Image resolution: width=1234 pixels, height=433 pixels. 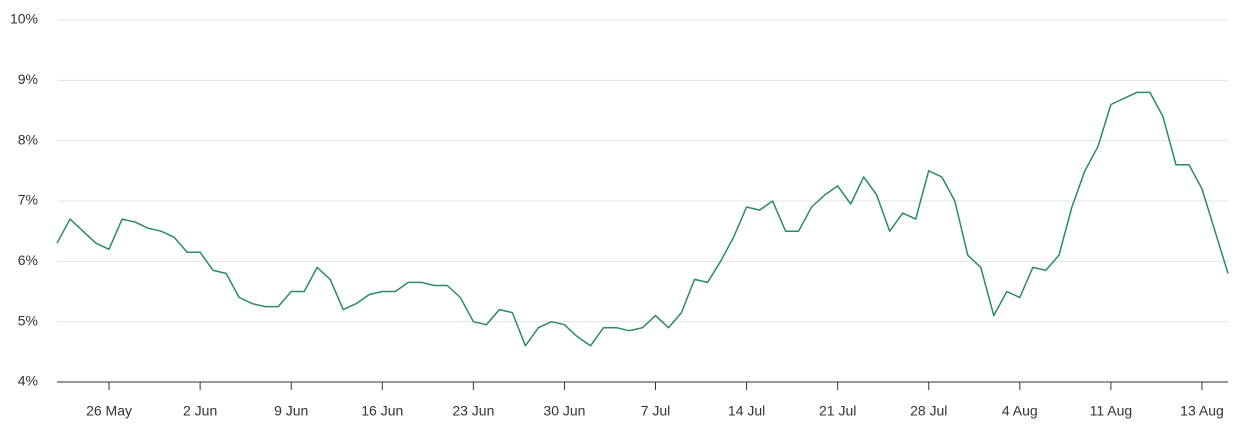 What do you see at coordinates (200, 411) in the screenshot?
I see `x-tick-label: 2 Jun` at bounding box center [200, 411].